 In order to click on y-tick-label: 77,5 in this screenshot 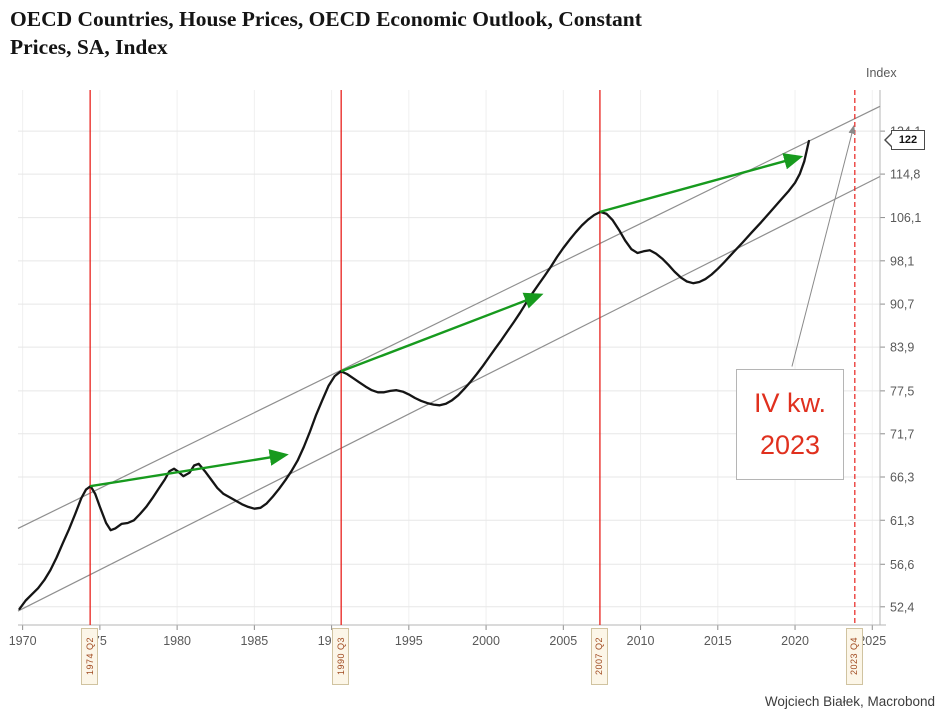, I will do `click(902, 391)`.